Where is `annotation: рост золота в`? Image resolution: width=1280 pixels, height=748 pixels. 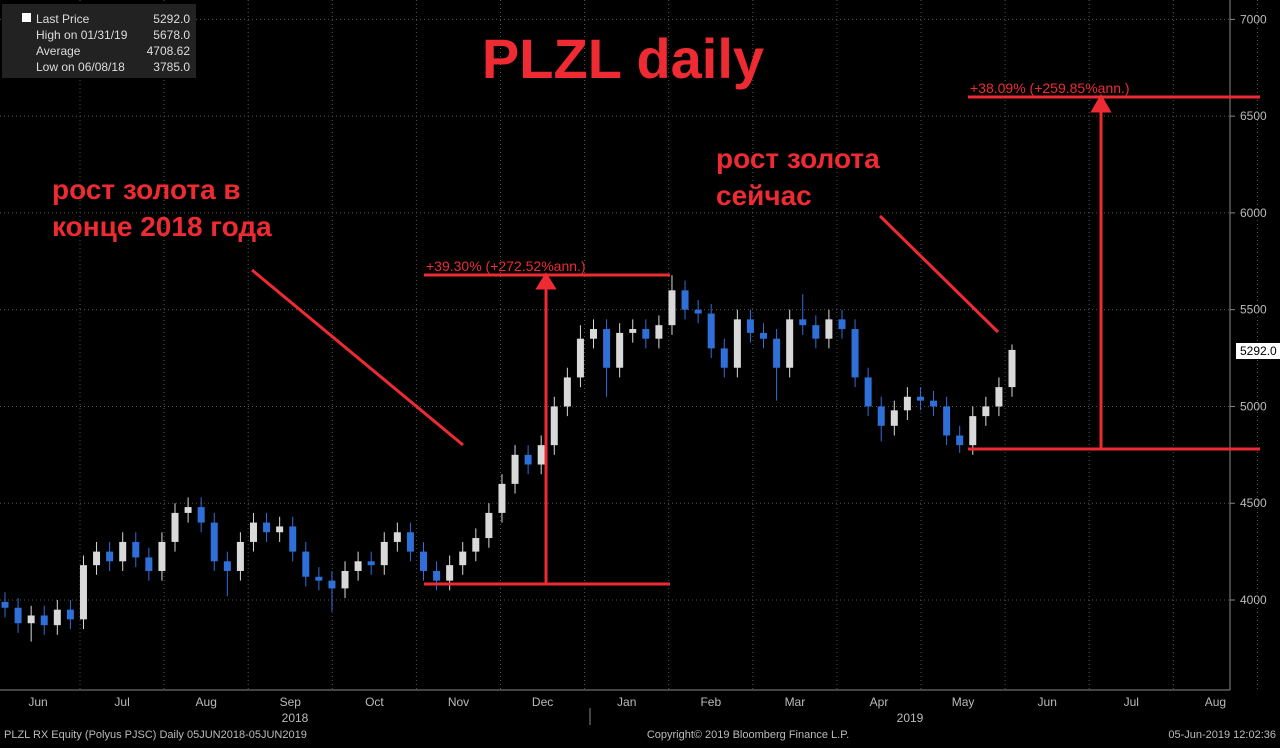 annotation: рост золота в is located at coordinates (146, 189).